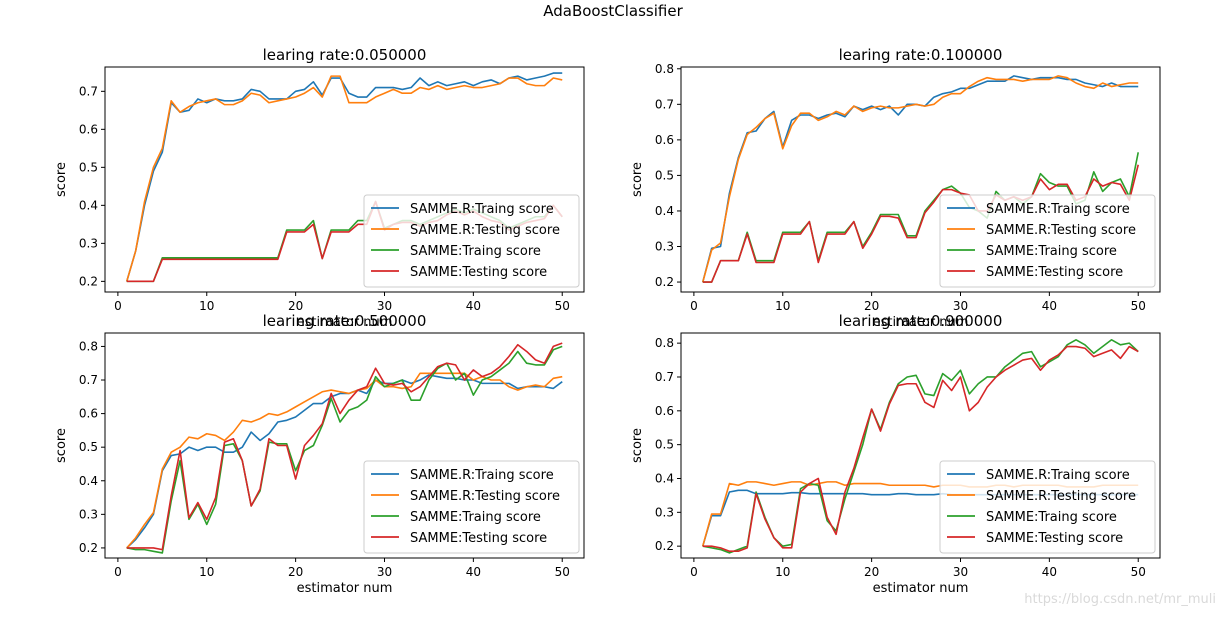  Describe the element at coordinates (921, 55) in the screenshot. I see `subplot-title: learing rate:0.100000` at that location.